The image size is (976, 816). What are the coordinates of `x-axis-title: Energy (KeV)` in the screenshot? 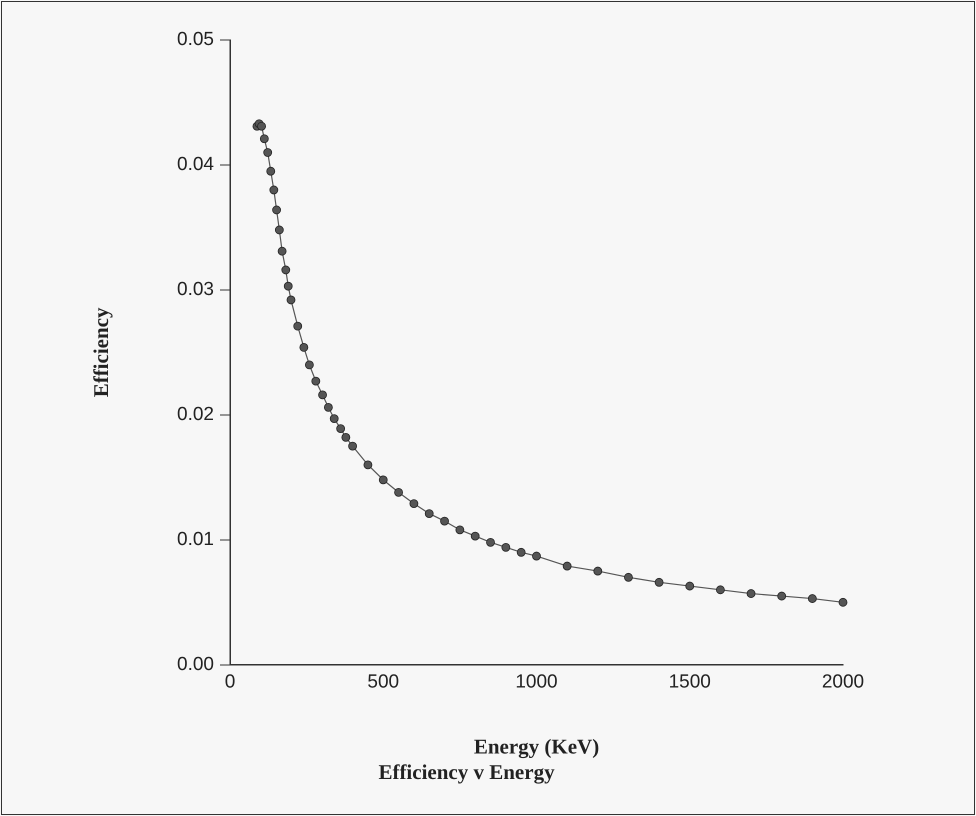 It's located at (537, 746).